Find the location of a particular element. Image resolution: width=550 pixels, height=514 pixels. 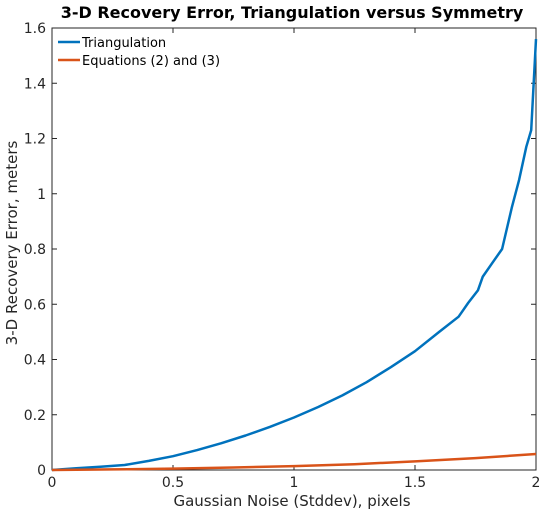

x-tick-label: 2 is located at coordinates (536, 483).